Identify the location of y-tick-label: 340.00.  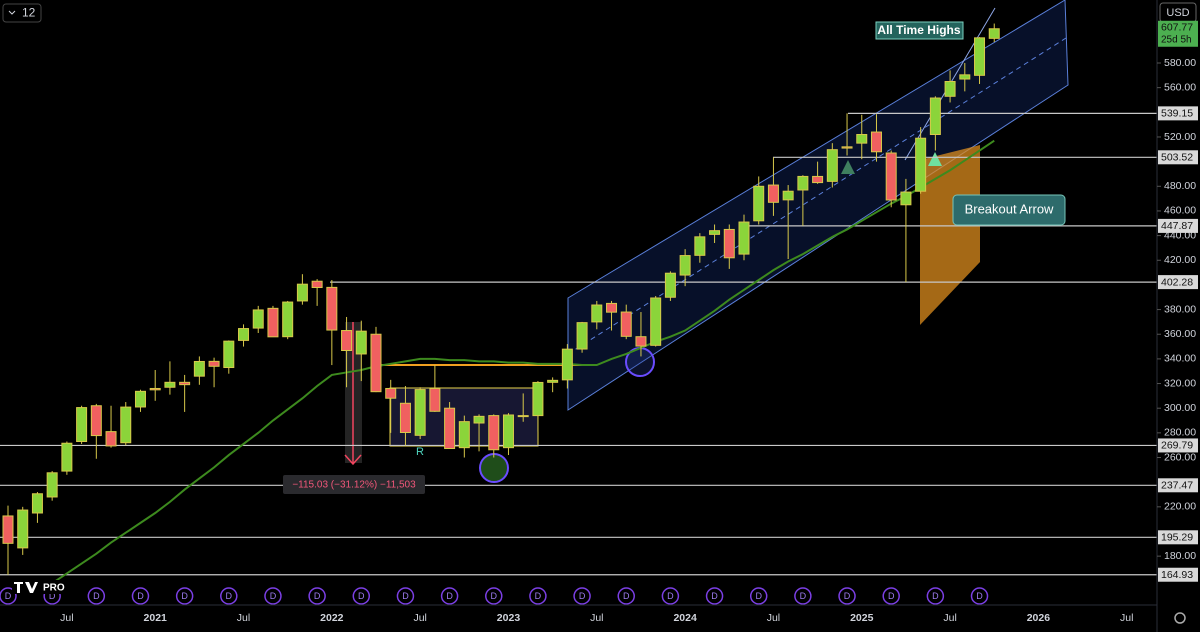
(1180, 359).